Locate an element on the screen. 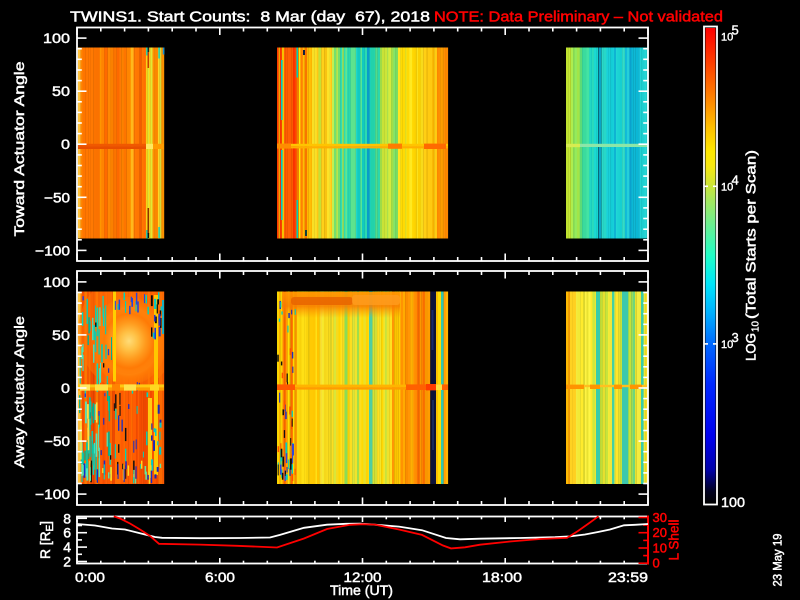 The image size is (800, 600). svg-text: 5 is located at coordinates (735, 30).